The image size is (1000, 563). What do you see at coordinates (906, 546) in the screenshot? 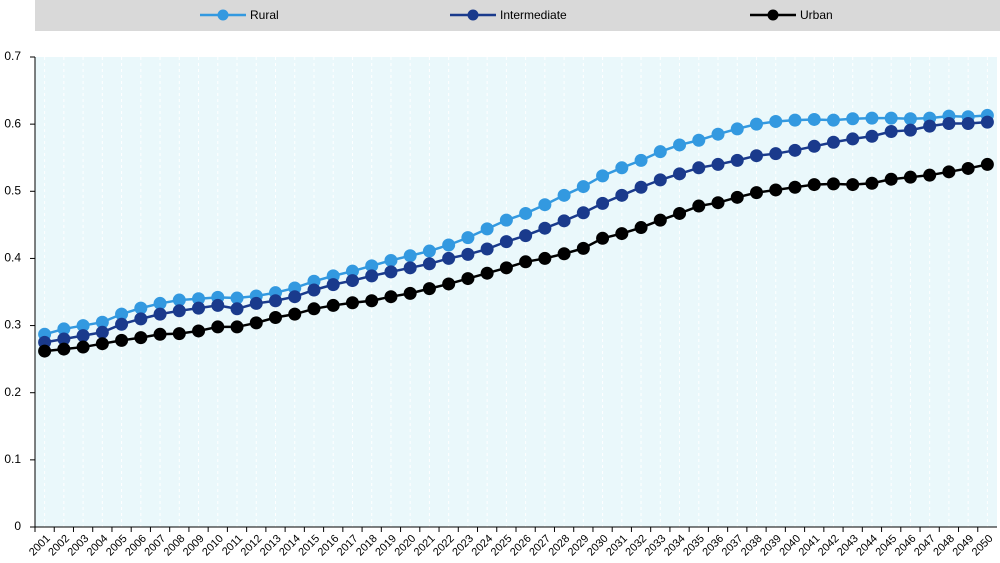
I see `x-tick-label: 2046` at bounding box center [906, 546].